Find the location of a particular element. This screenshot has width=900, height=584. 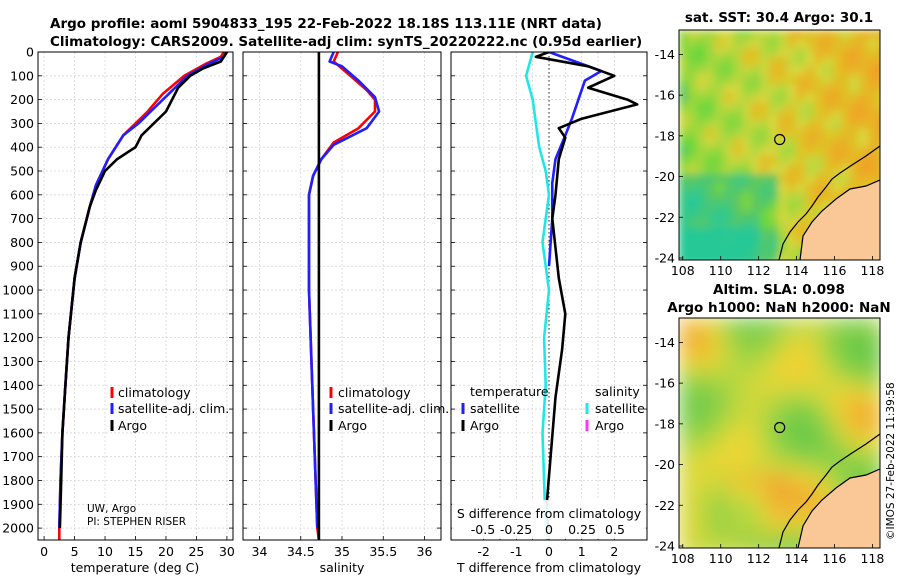

legend-t-argo: Argo is located at coordinates (484, 425).